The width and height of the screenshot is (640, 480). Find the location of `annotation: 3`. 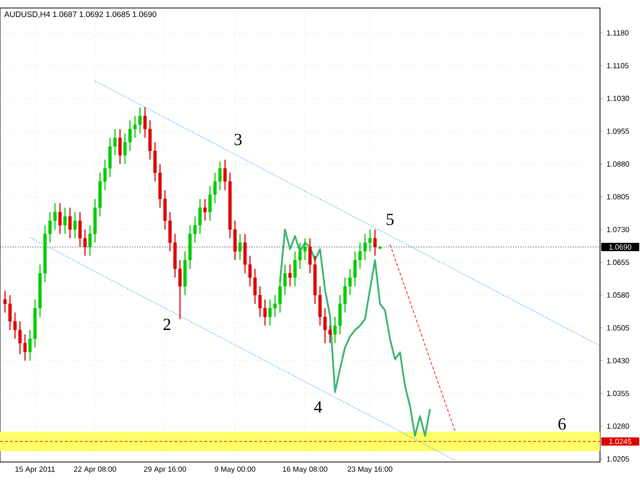

annotation: 3 is located at coordinates (238, 140).